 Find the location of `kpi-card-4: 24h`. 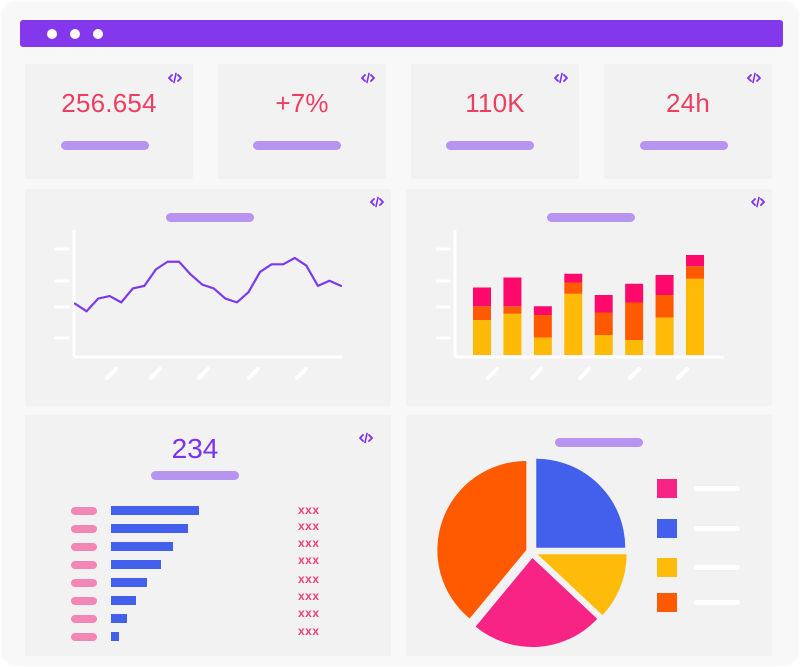

kpi-card-4: 24h is located at coordinates (688, 121).